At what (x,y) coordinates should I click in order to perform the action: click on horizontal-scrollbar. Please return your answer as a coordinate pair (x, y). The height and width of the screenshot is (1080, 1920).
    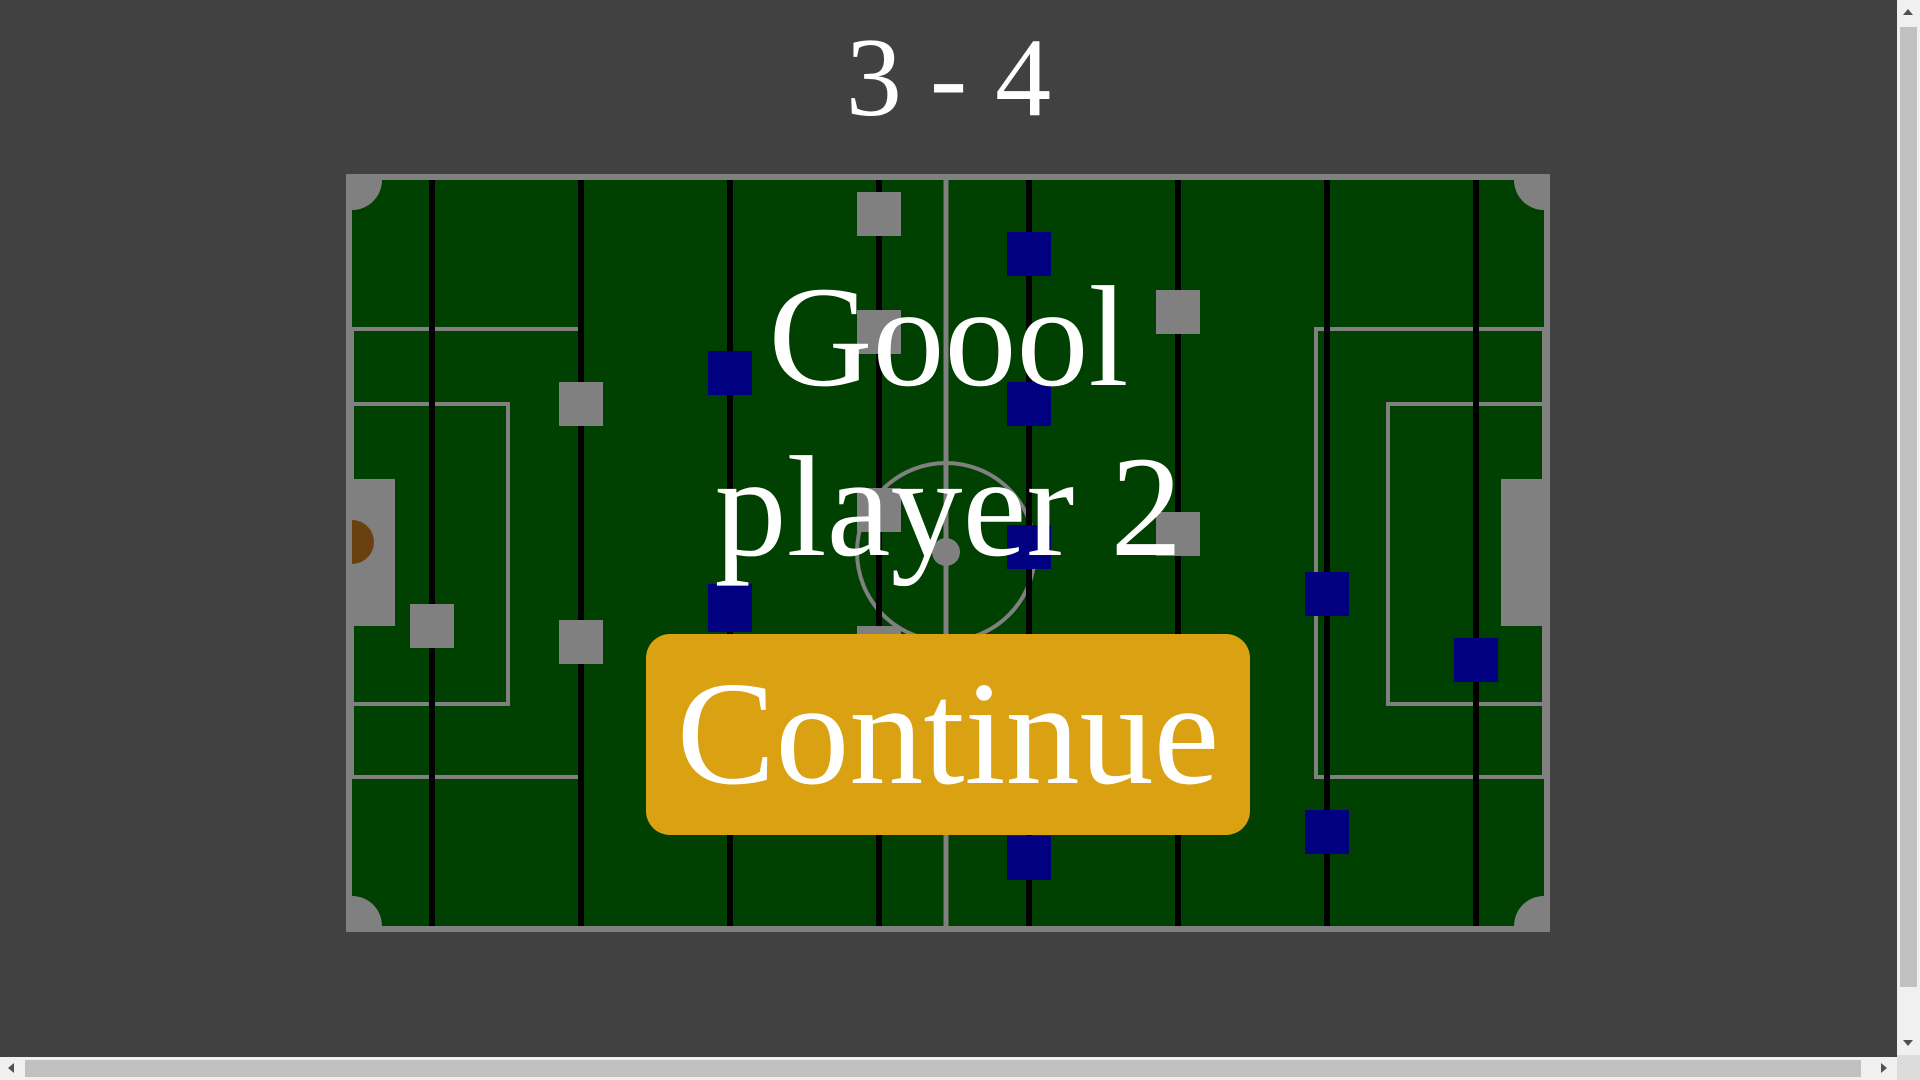
    Looking at the image, I should click on (948, 1068).